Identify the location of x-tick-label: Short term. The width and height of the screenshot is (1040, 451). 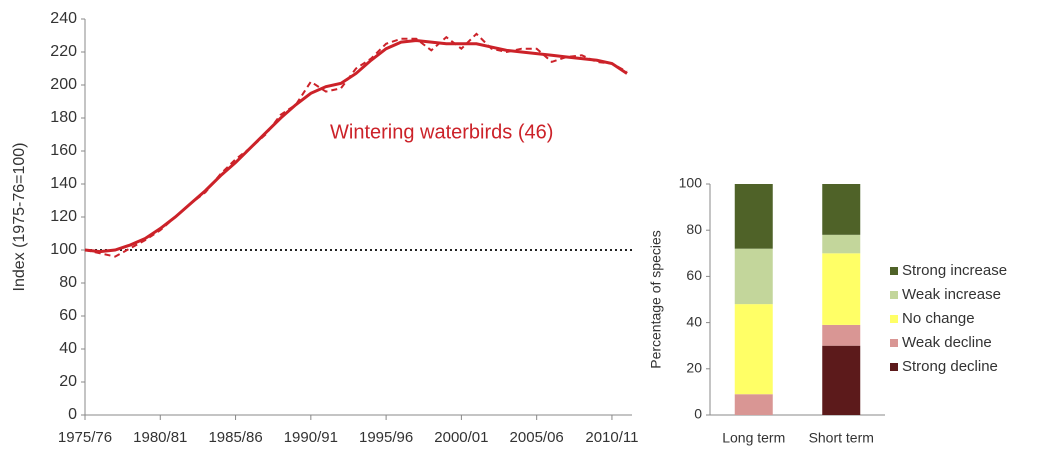
(841, 438).